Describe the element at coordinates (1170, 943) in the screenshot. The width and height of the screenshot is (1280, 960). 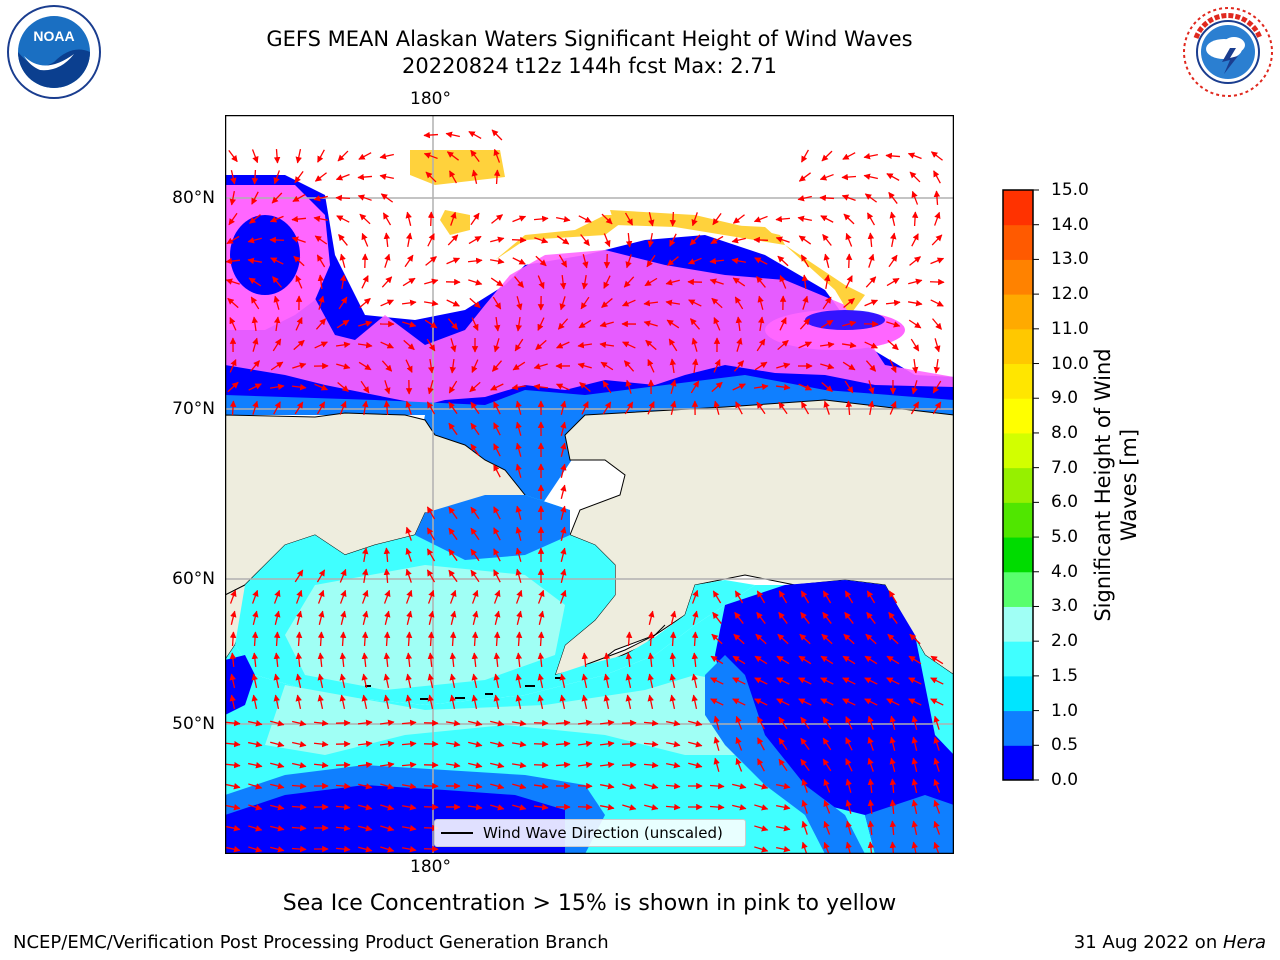
I see `footer-date: 31 Aug 2022 on Hera` at that location.